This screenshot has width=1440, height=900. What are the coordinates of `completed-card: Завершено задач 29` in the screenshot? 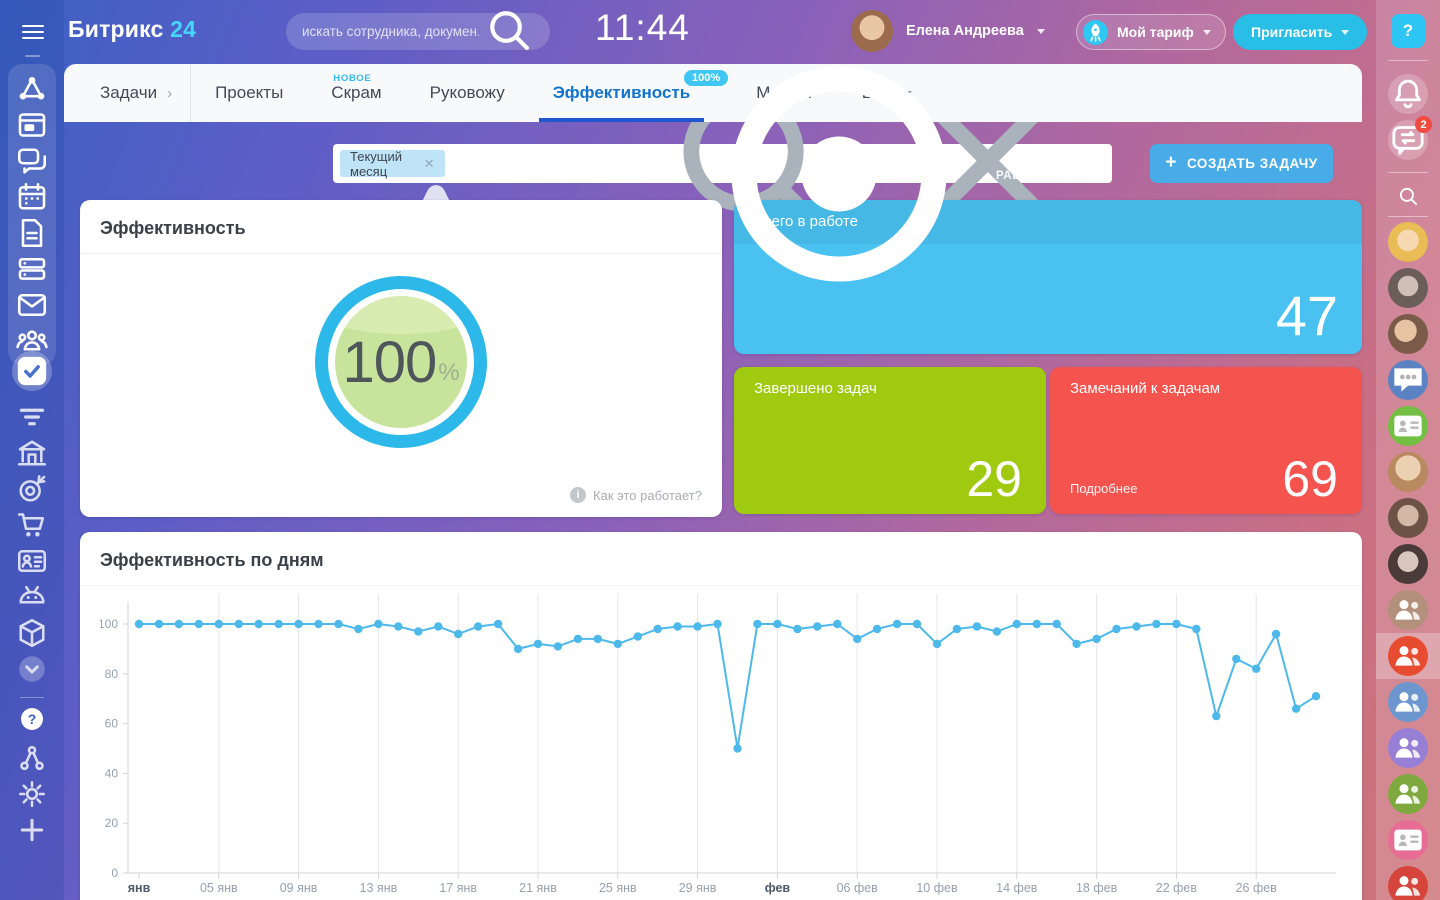 It's located at (890, 440).